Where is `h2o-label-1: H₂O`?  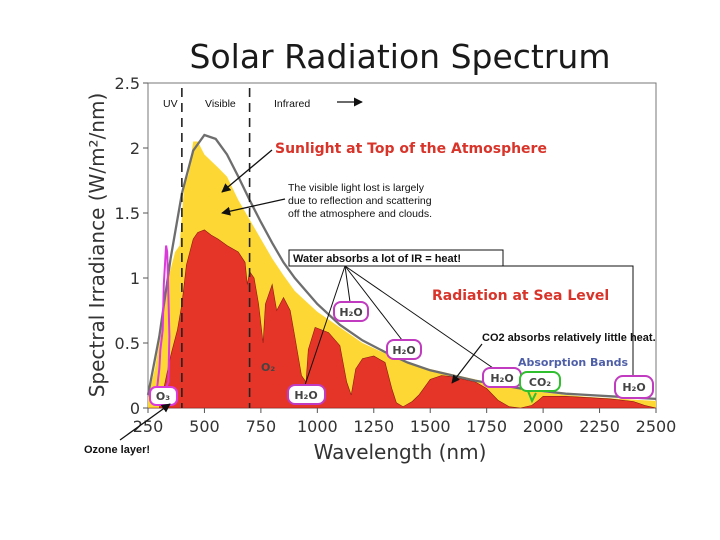 h2o-label-1: H₂O is located at coordinates (350, 312).